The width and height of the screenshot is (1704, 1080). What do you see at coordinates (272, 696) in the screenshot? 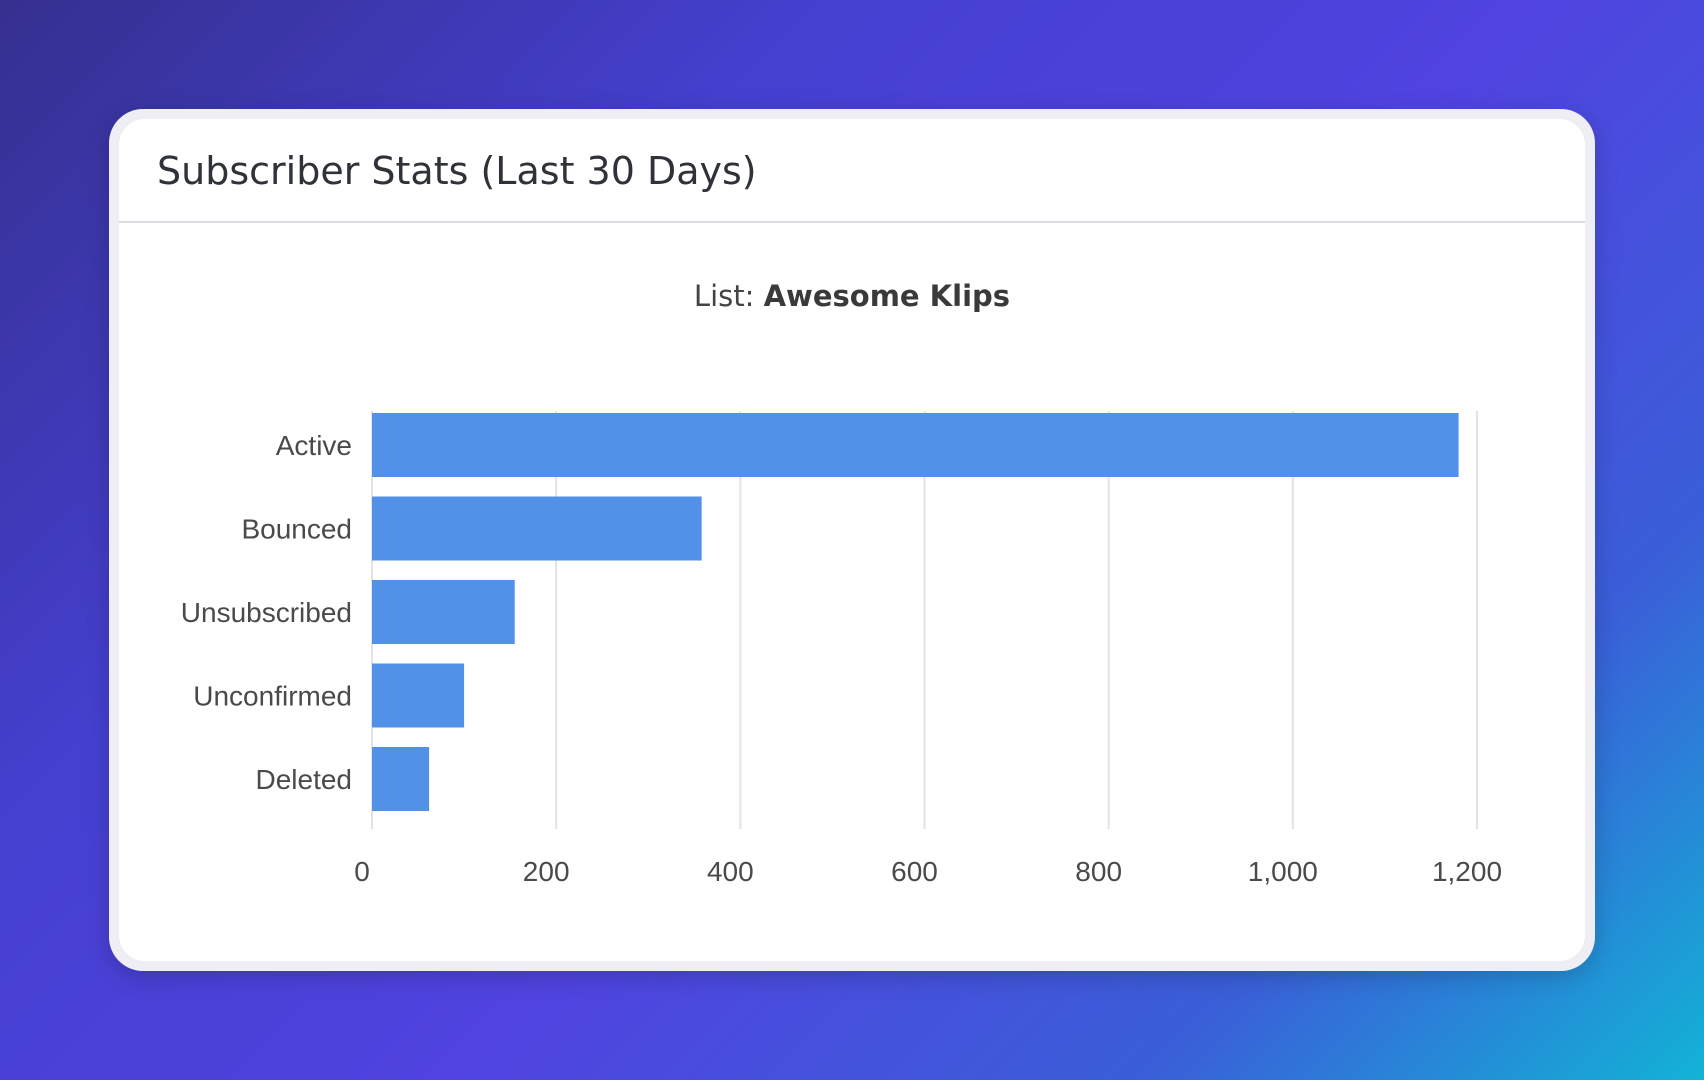
I see `category-label-unconfirmed: Unconfirmed` at bounding box center [272, 696].